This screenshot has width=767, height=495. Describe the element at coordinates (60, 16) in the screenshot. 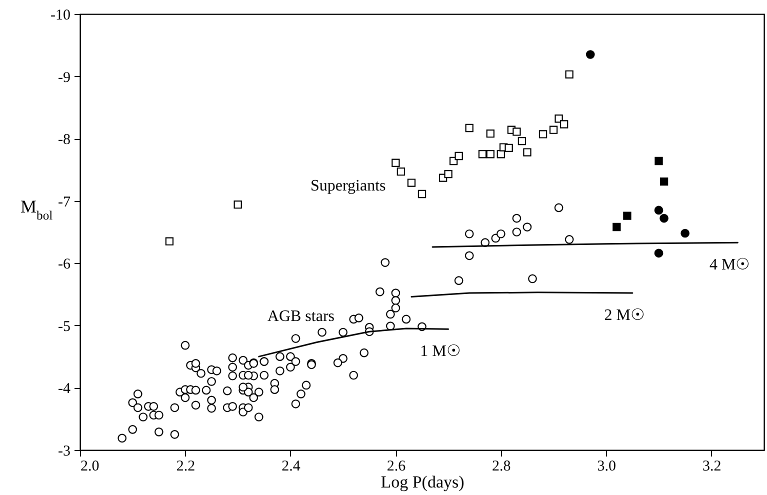

I see `y-tick-label: -10` at that location.